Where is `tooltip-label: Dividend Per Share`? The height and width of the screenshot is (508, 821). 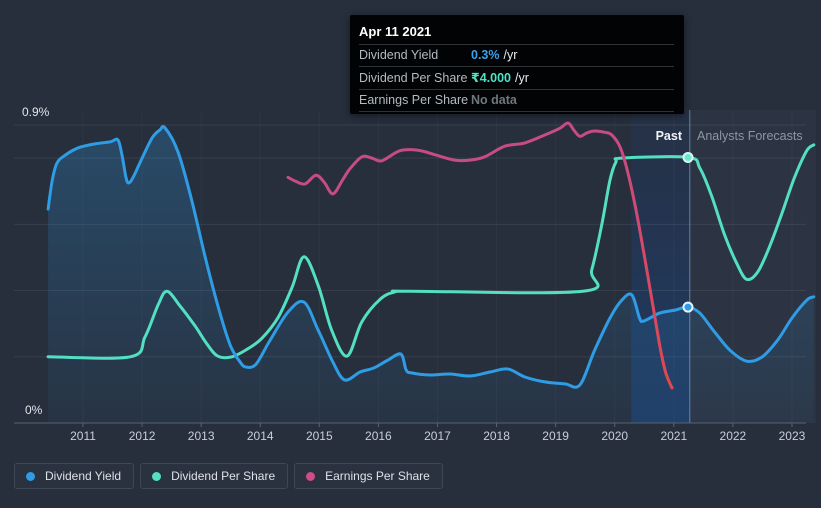 tooltip-label: Dividend Per Share is located at coordinates (413, 77).